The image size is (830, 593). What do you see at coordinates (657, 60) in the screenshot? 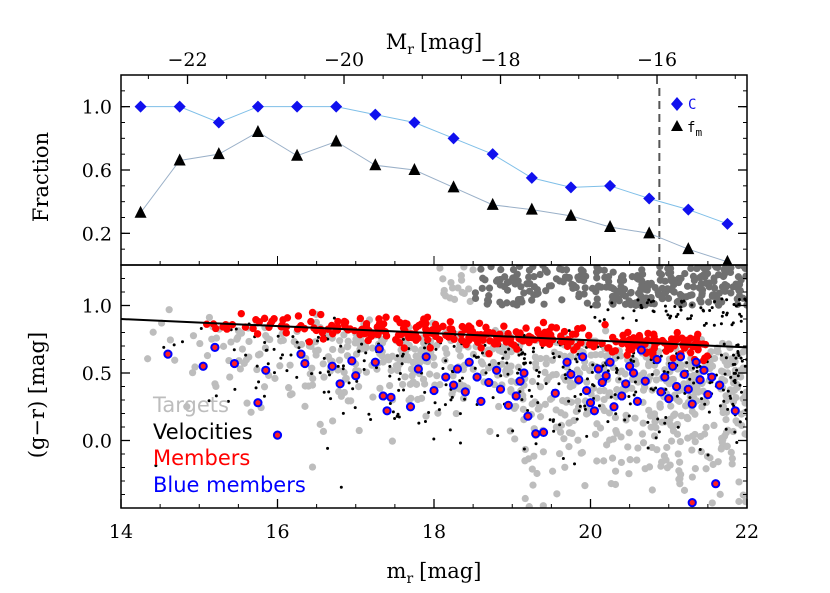
I see `top-tick-label: −16` at bounding box center [657, 60].